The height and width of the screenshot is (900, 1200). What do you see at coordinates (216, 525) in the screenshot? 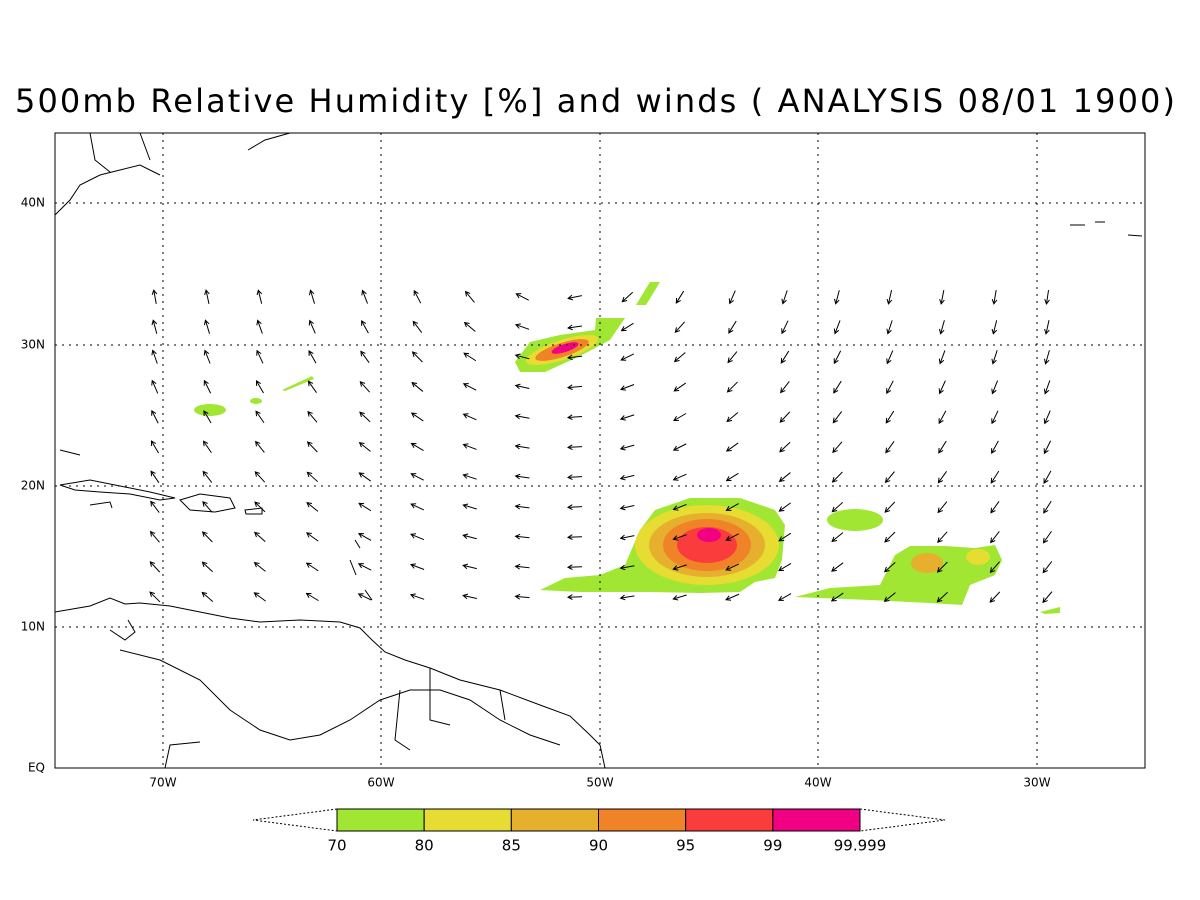
I see `coastline` at bounding box center [216, 525].